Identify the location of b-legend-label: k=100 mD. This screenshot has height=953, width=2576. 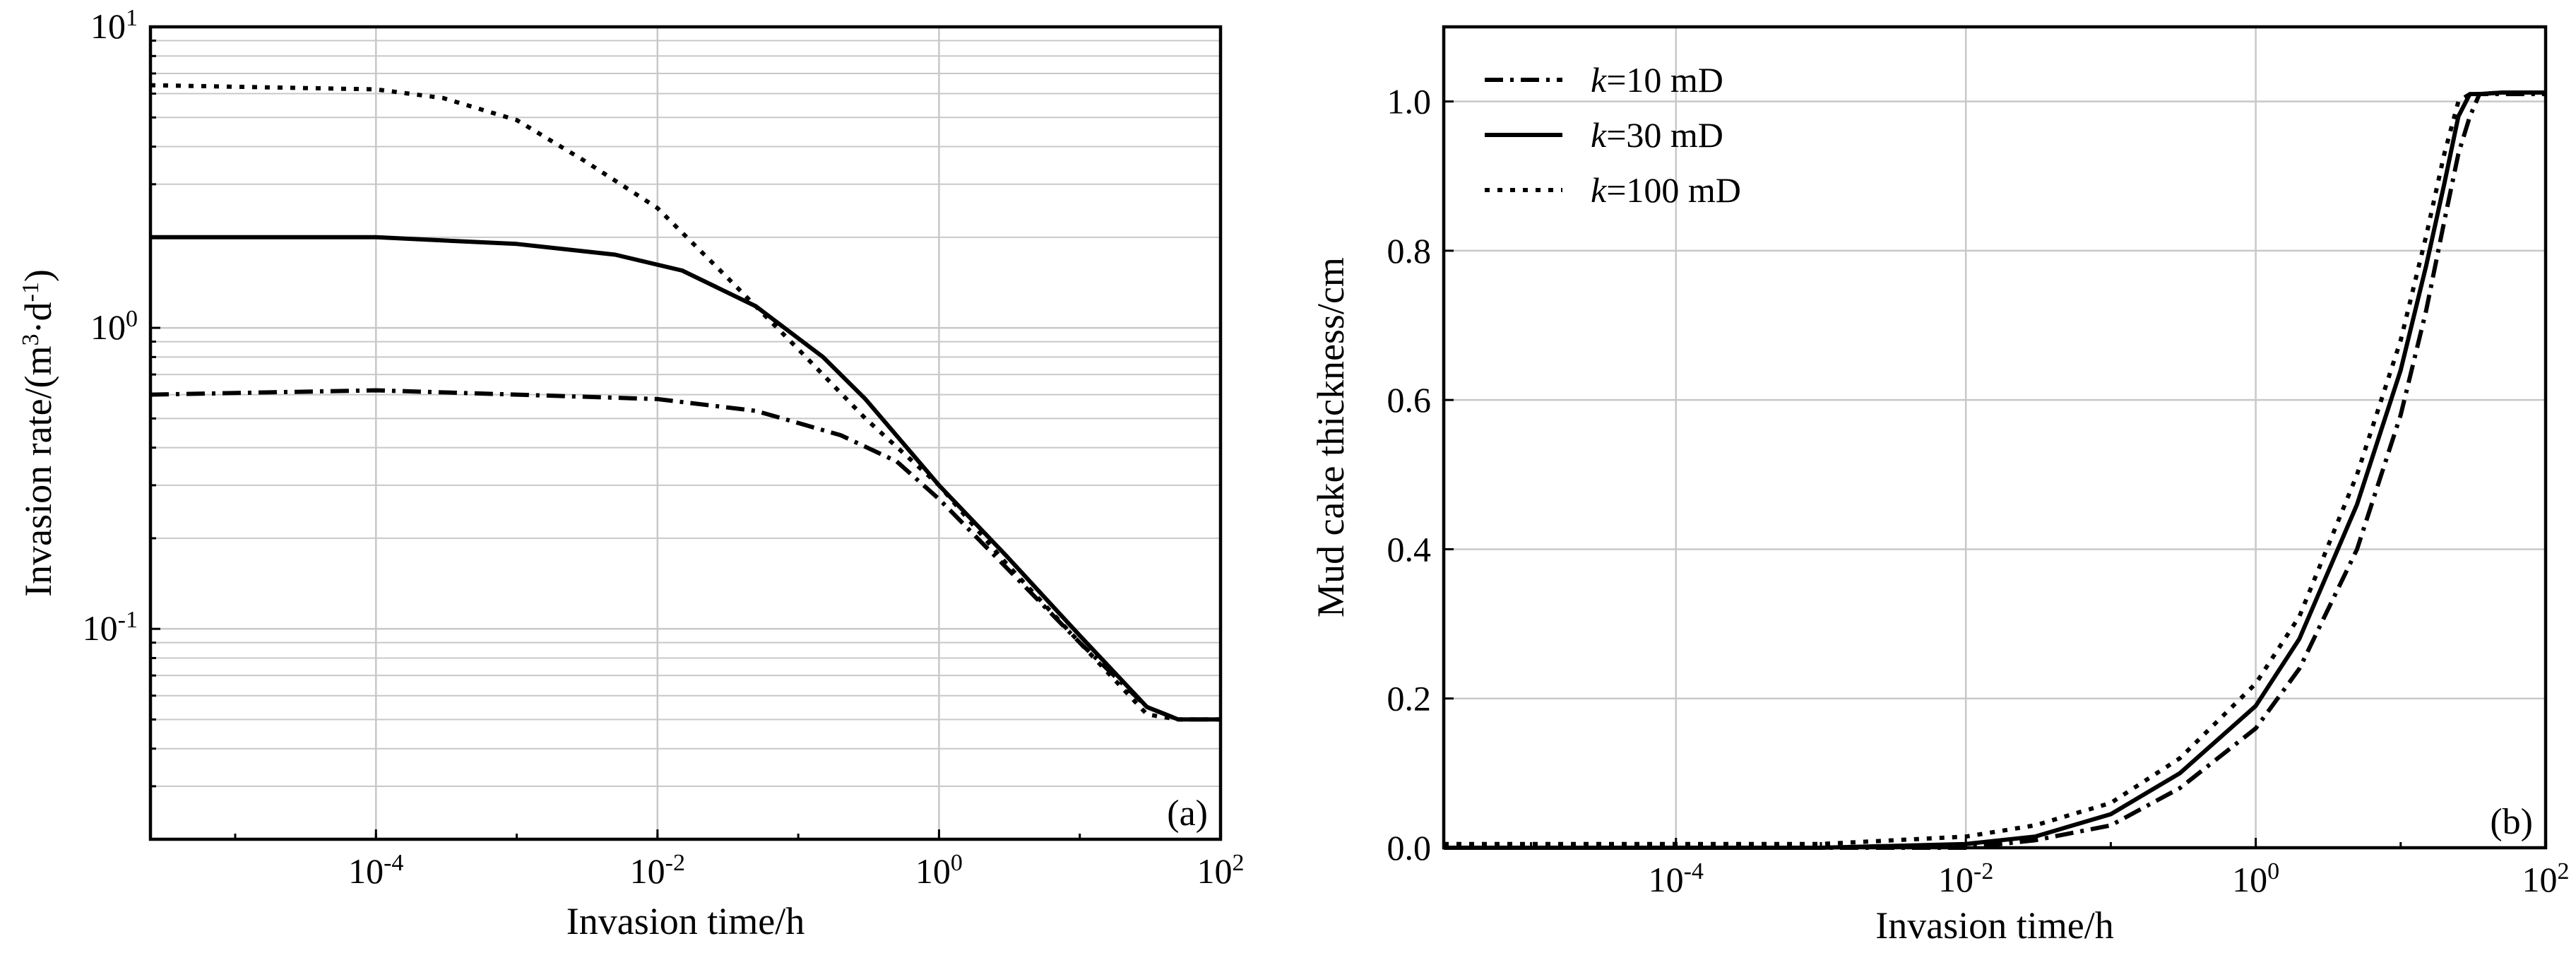
(1666, 190).